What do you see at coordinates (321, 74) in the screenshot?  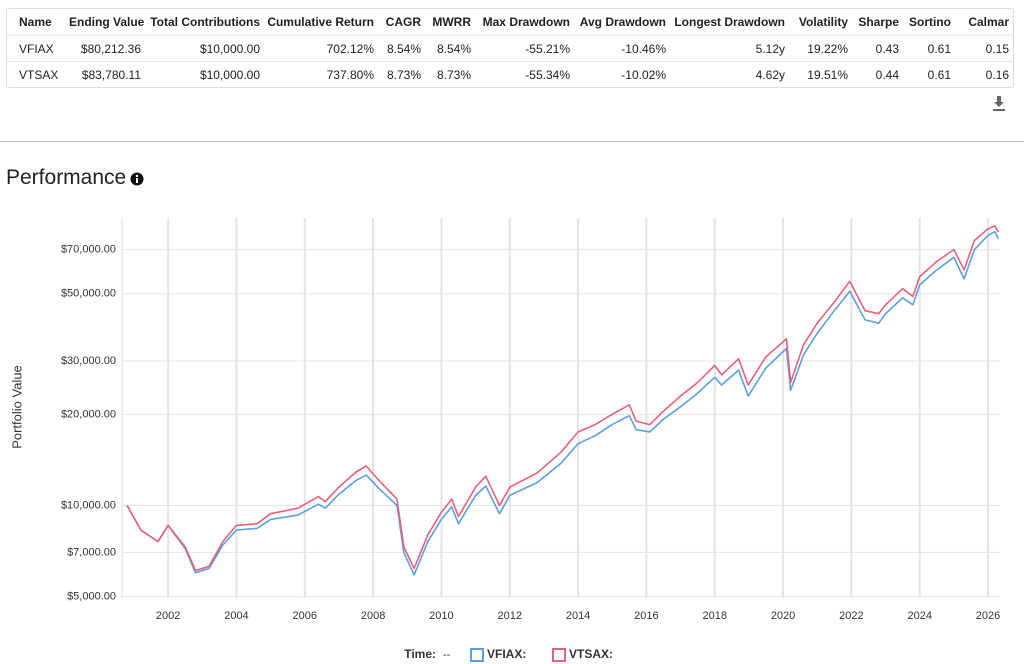 I see `table-cell: 737.80%` at bounding box center [321, 74].